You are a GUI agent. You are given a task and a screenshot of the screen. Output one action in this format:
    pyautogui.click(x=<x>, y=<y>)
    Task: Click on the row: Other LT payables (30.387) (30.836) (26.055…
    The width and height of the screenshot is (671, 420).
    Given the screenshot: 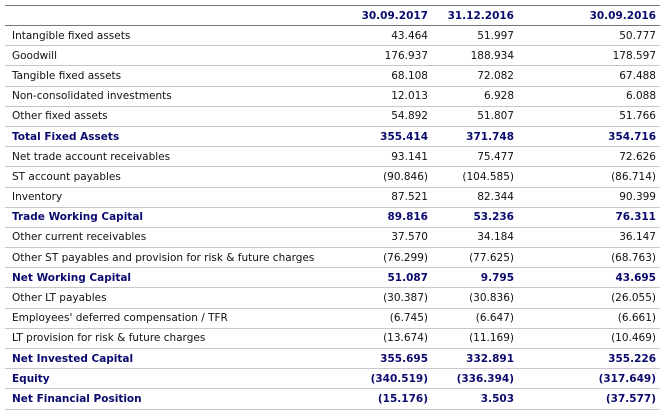 What is the action you would take?
    pyautogui.click(x=332, y=298)
    